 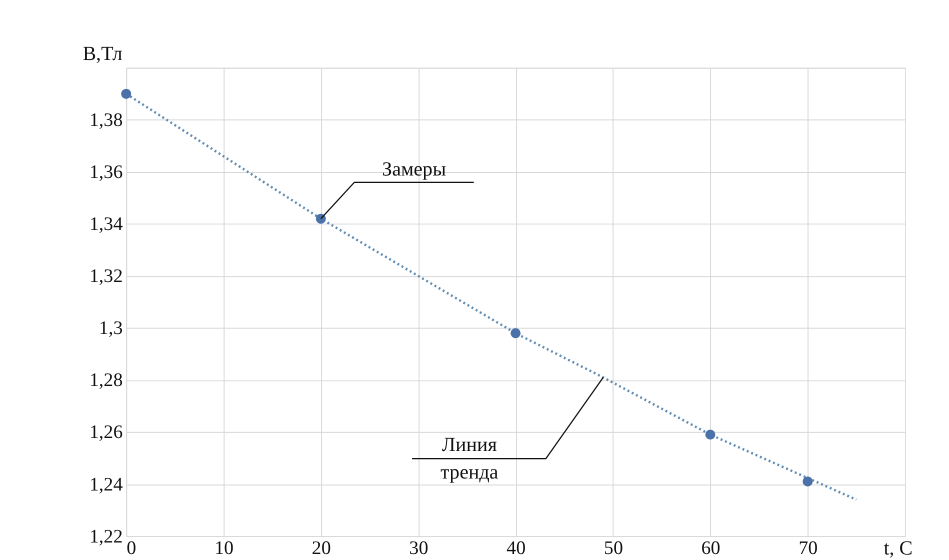 I want to click on x-tick-label: 50, so click(x=613, y=548).